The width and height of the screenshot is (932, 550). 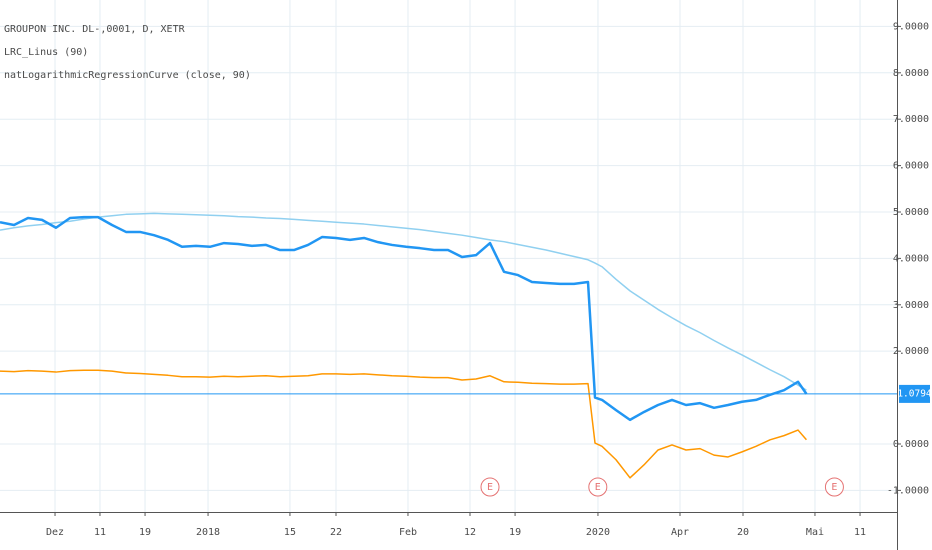 I want to click on y-tick-label: 9.0000, so click(x=911, y=26).